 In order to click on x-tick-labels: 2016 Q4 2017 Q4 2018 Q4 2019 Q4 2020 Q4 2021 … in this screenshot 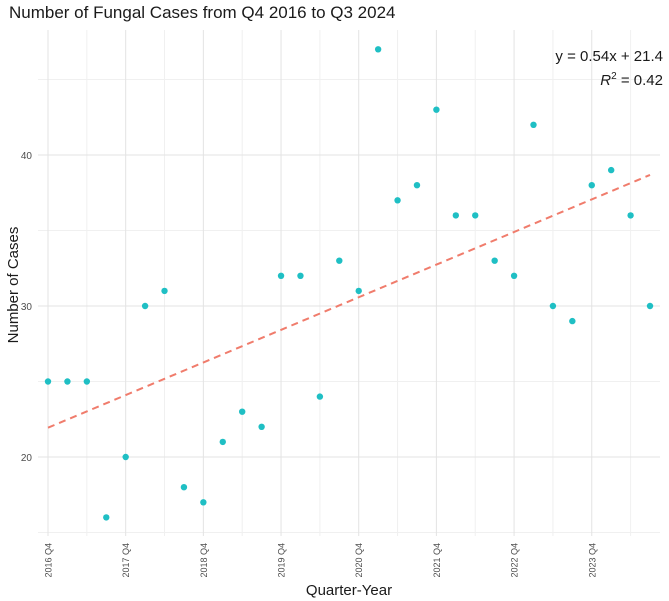, I will do `click(321, 560)`.